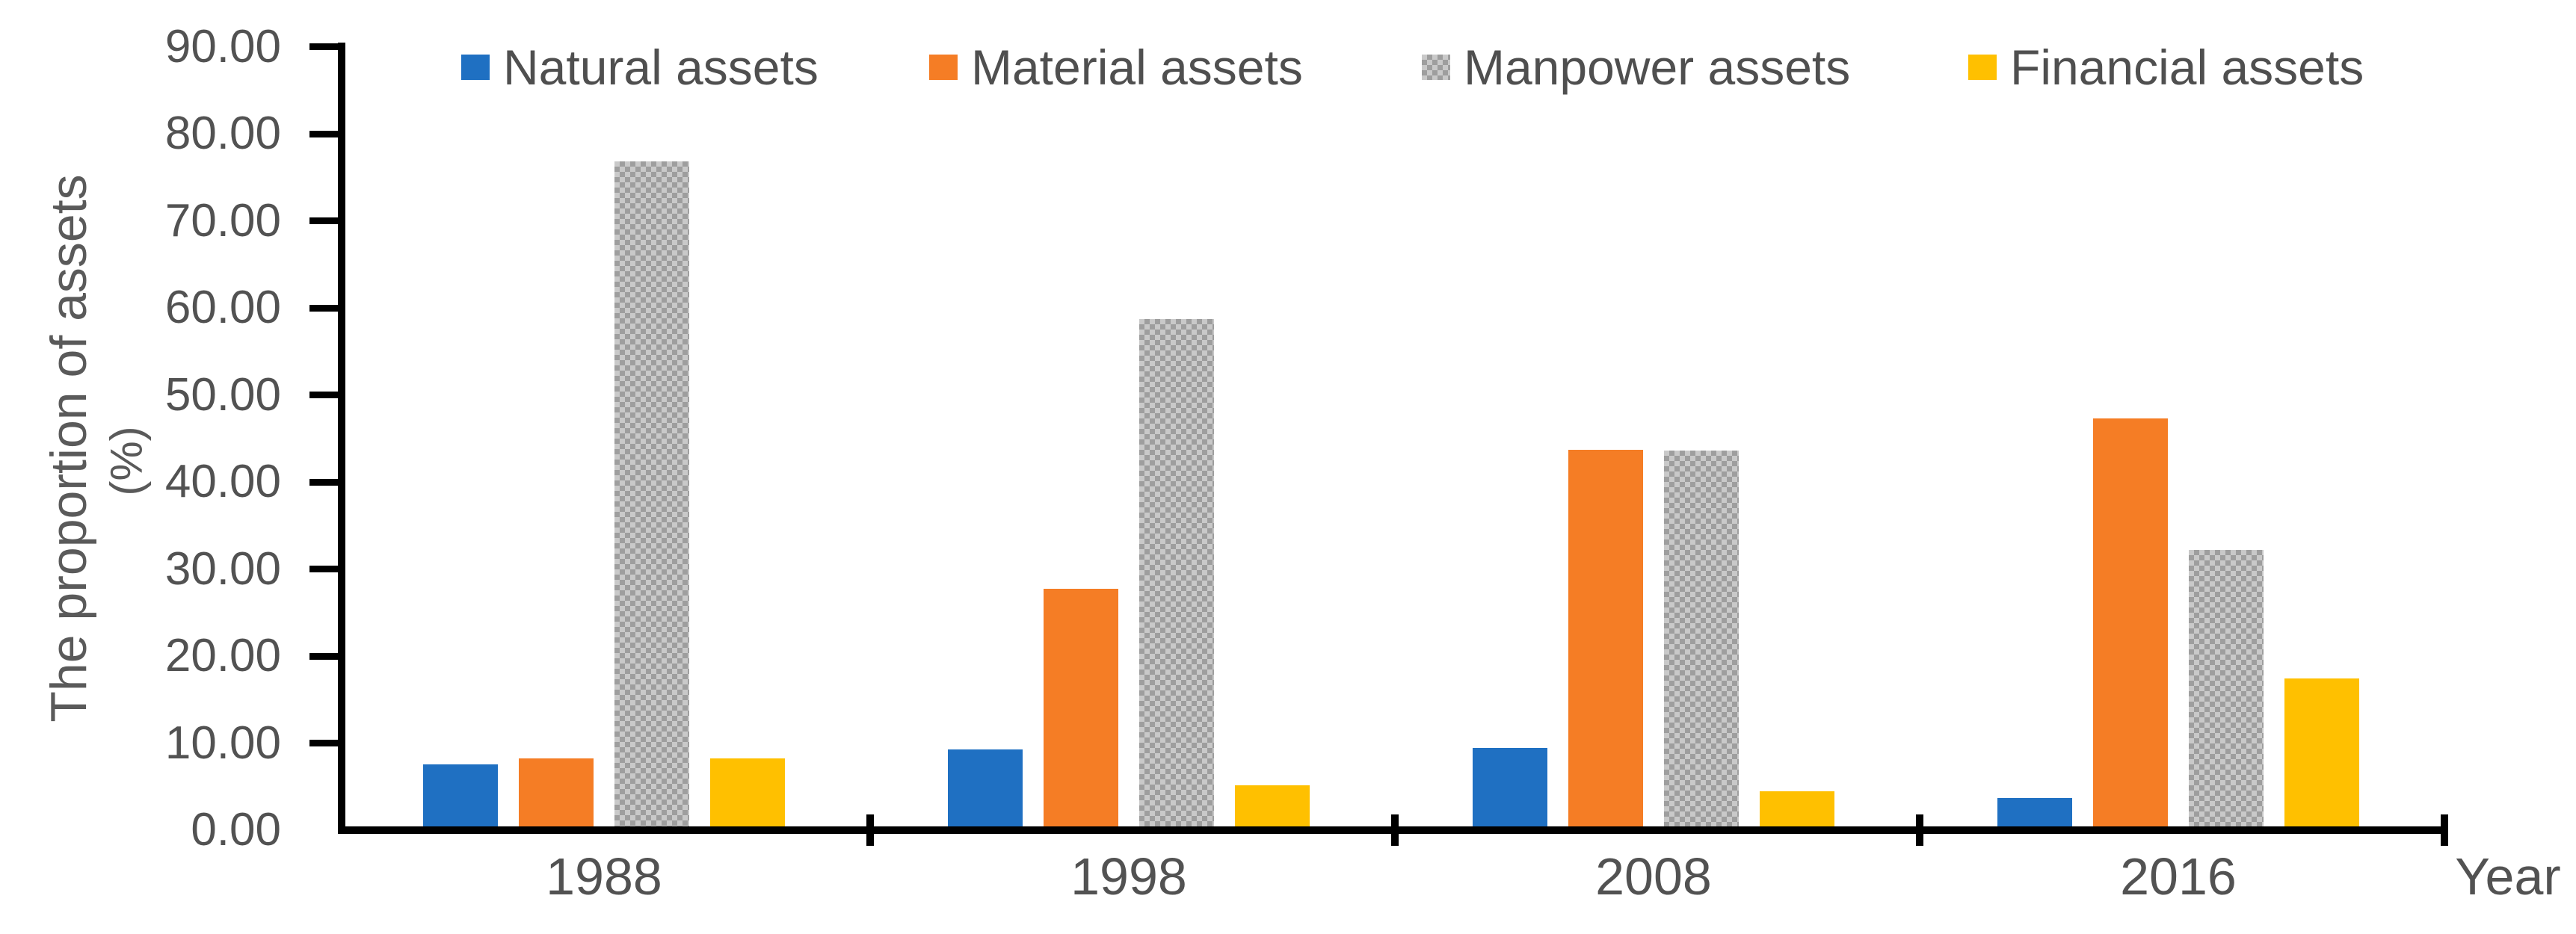 Image resolution: width=2576 pixels, height=934 pixels. I want to click on bar-financial-assets-2008, so click(1797, 808).